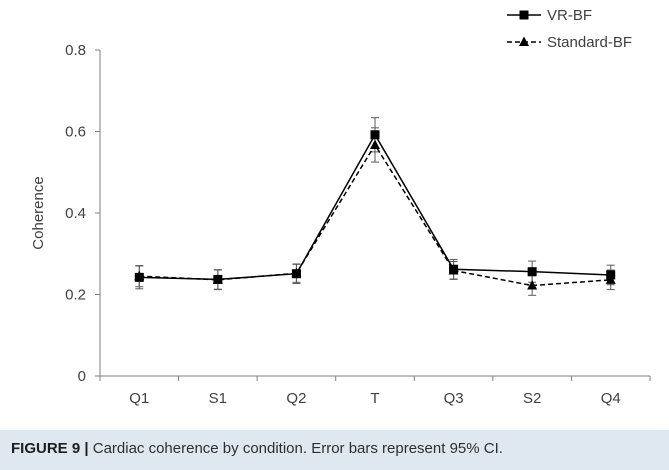 The height and width of the screenshot is (470, 669). What do you see at coordinates (532, 398) in the screenshot?
I see `x-tick-label: S2` at bounding box center [532, 398].